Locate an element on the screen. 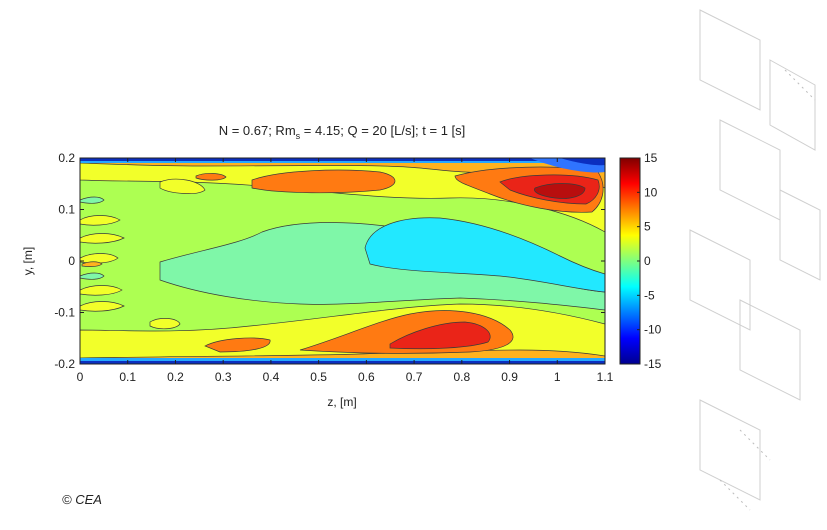 The image size is (827, 530). x-tick-label: 0.6 is located at coordinates (366, 377).